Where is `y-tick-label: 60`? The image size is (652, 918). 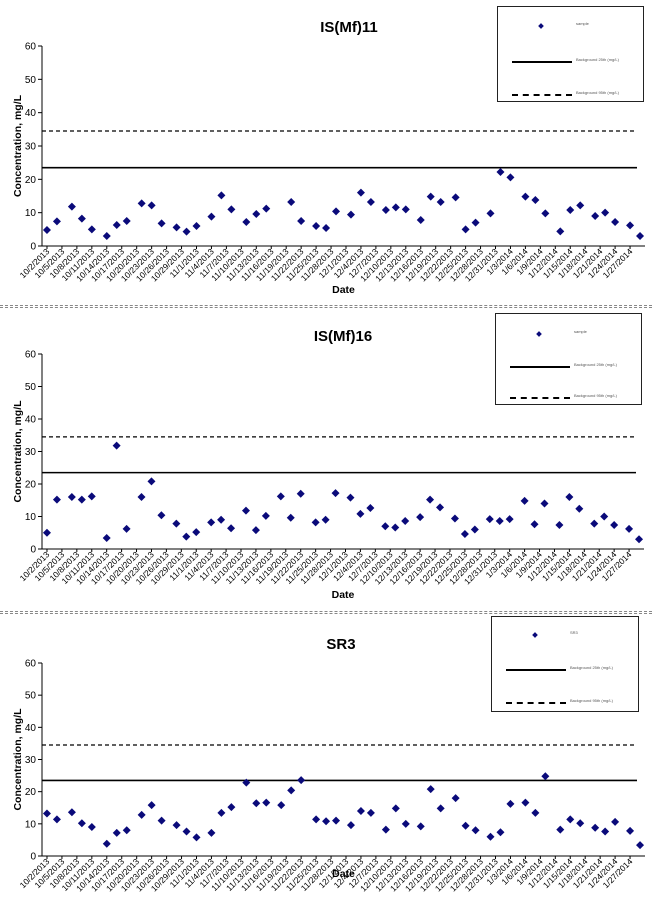
y-tick-label: 60 is located at coordinates (31, 355).